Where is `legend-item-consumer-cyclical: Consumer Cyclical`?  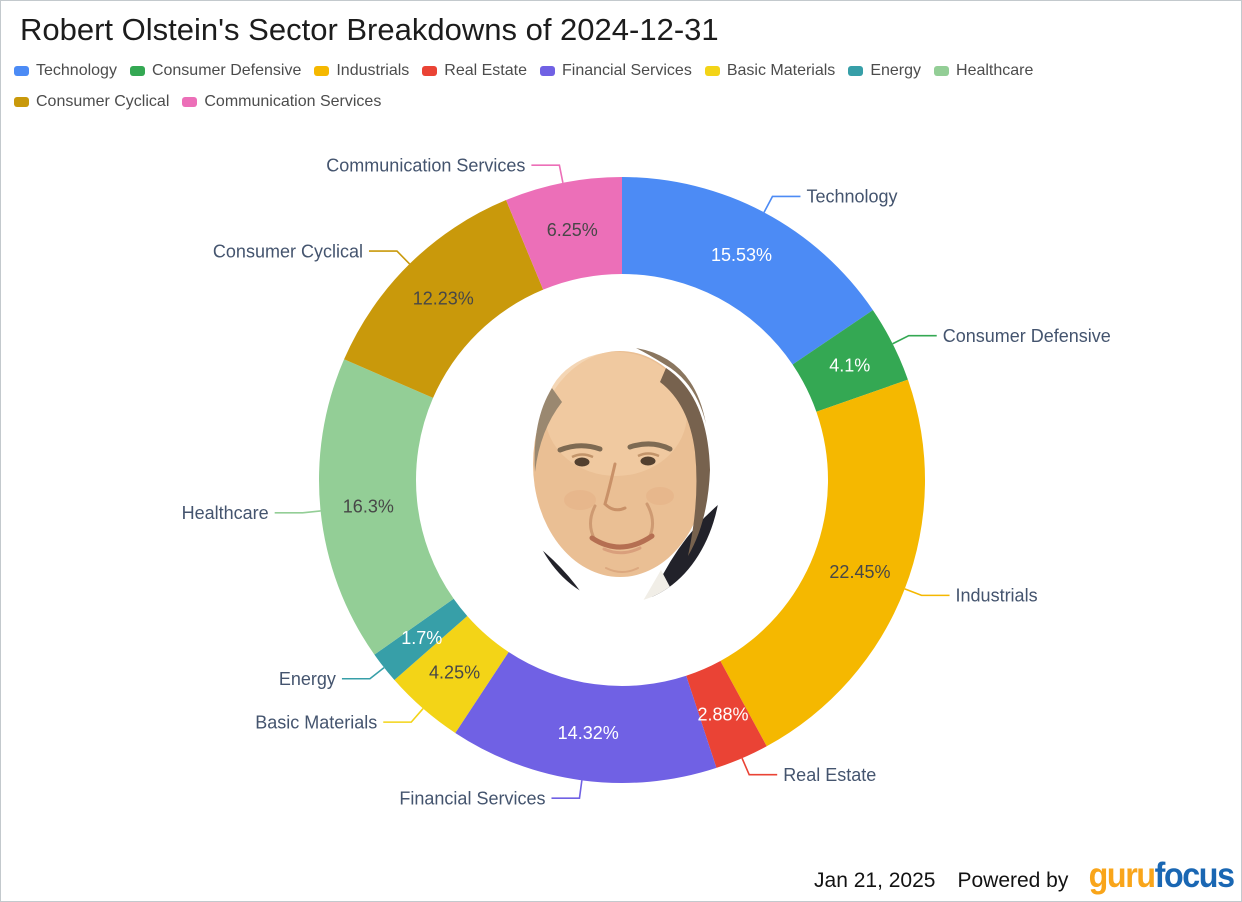
legend-item-consumer-cyclical: Consumer Cyclical is located at coordinates (91, 102).